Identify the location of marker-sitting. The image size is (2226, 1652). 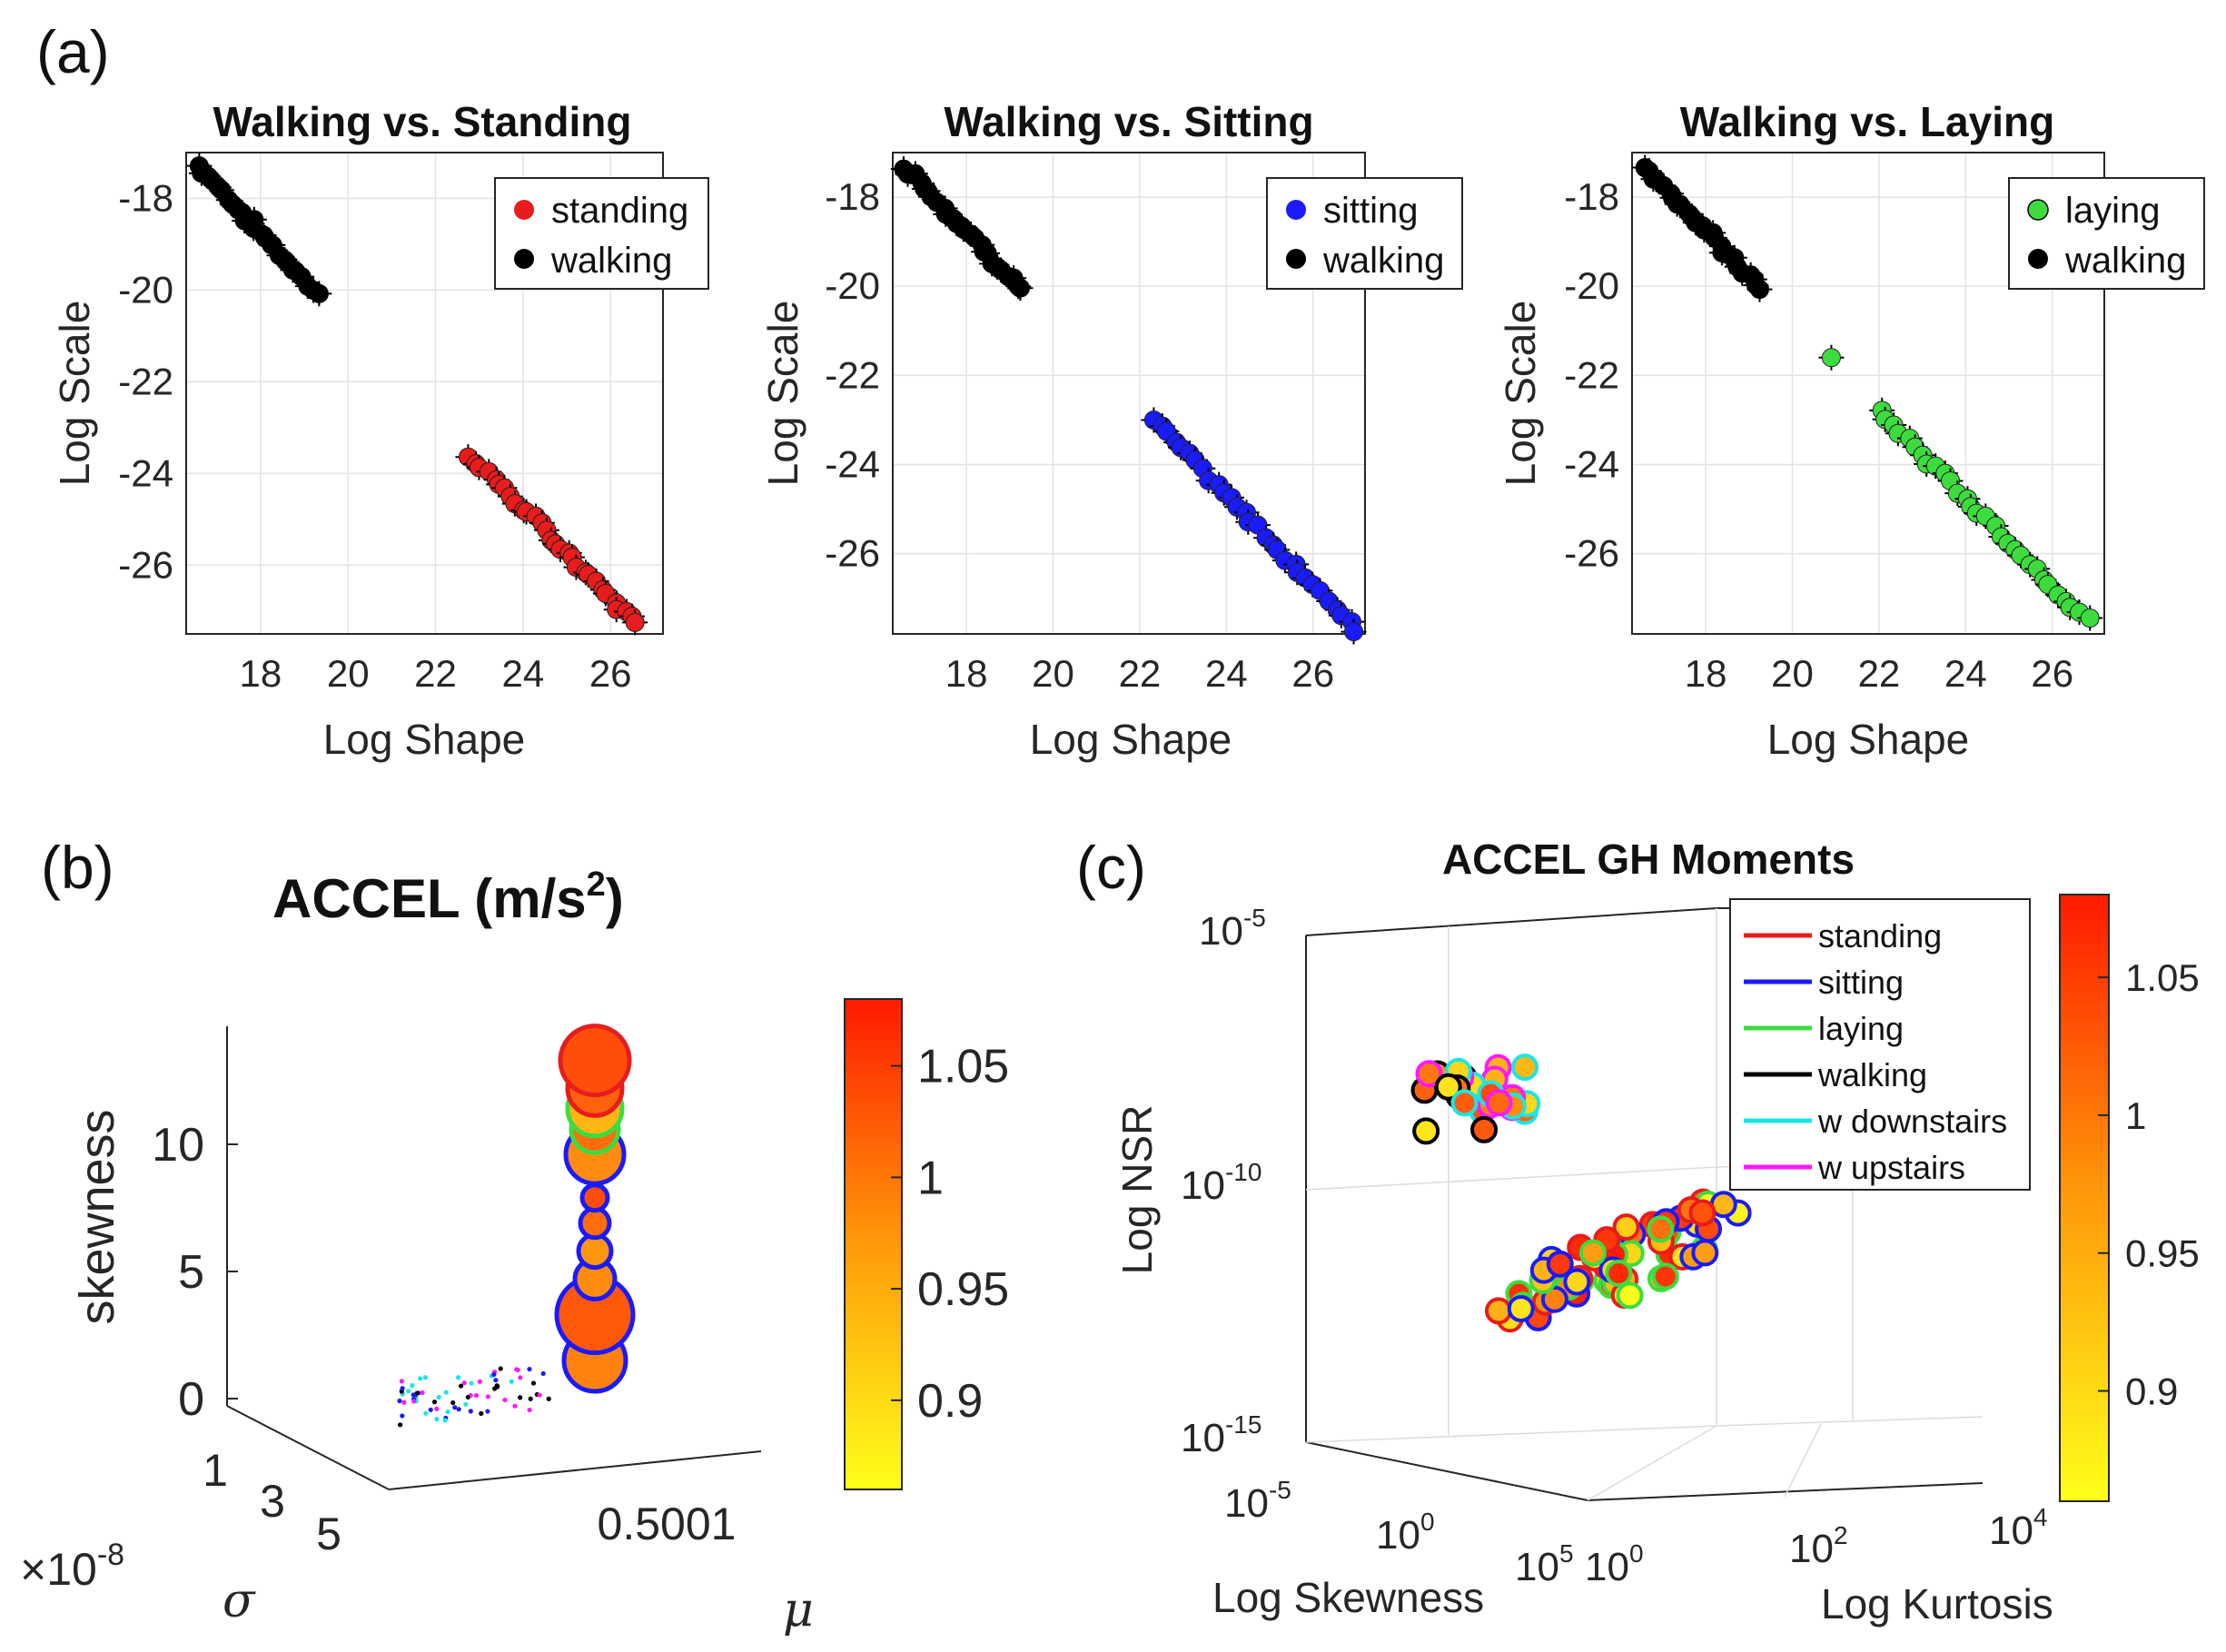
(1353, 632).